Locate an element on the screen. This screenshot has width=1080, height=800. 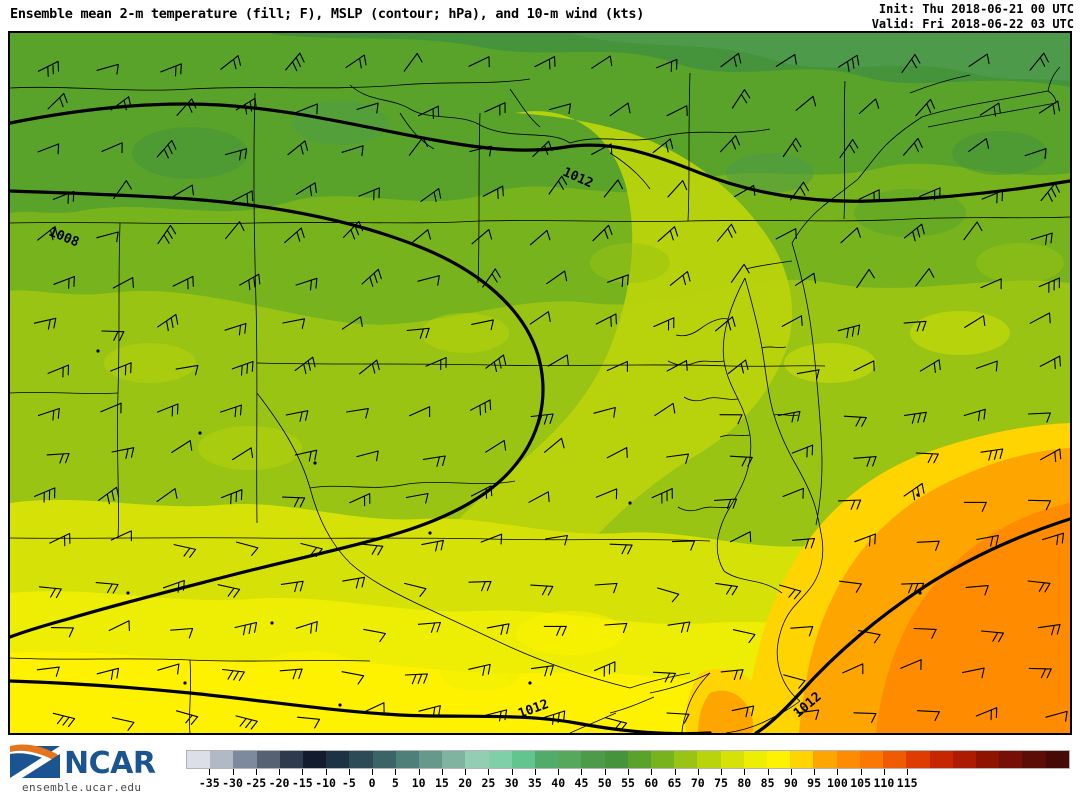
colorbar-tick-label: 105 is located at coordinates (861, 783).